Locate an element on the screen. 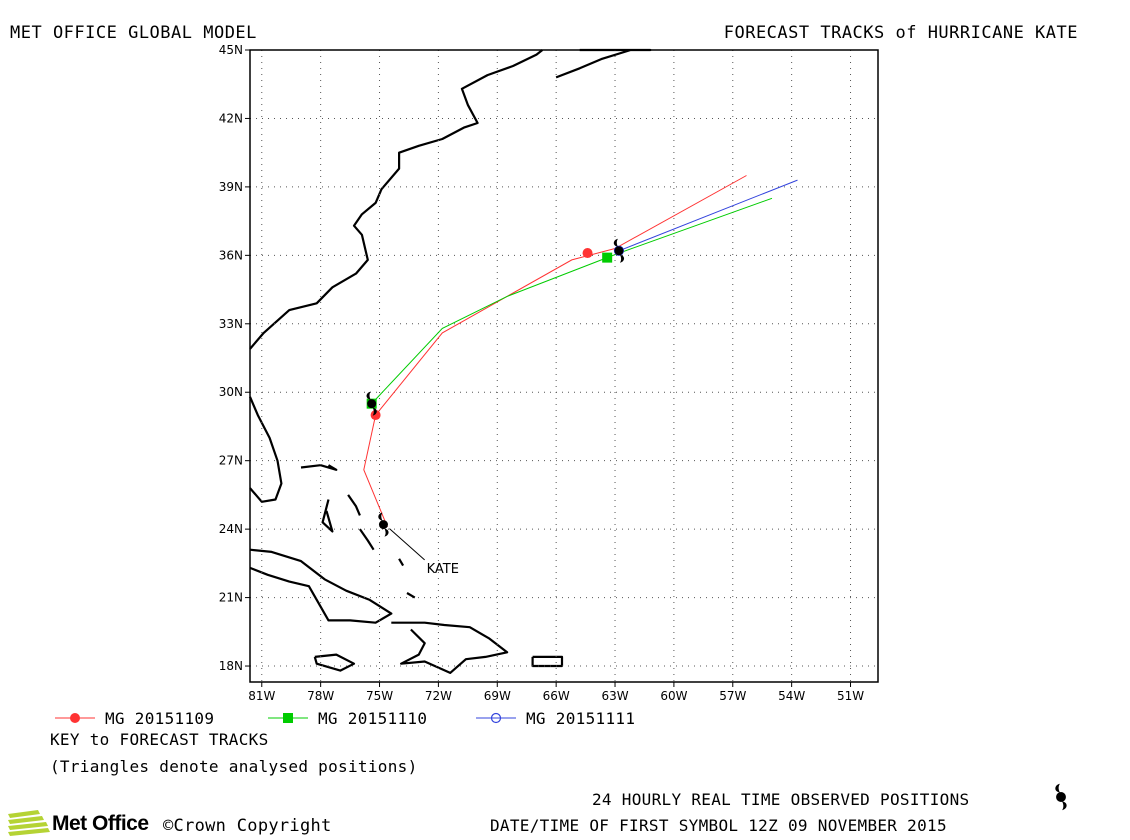 The image size is (1130, 840). y-tick-label: 18N is located at coordinates (231, 666).